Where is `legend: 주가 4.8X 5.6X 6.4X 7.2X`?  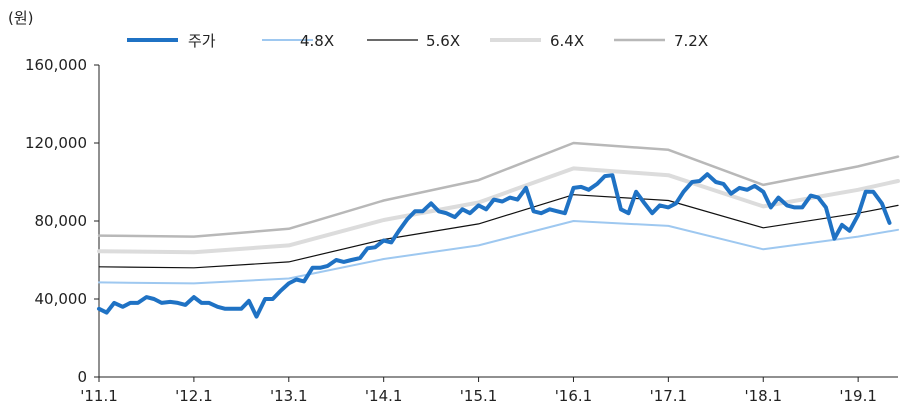 legend: 주가 4.8X 5.6X 6.4X 7.2X is located at coordinates (417, 41).